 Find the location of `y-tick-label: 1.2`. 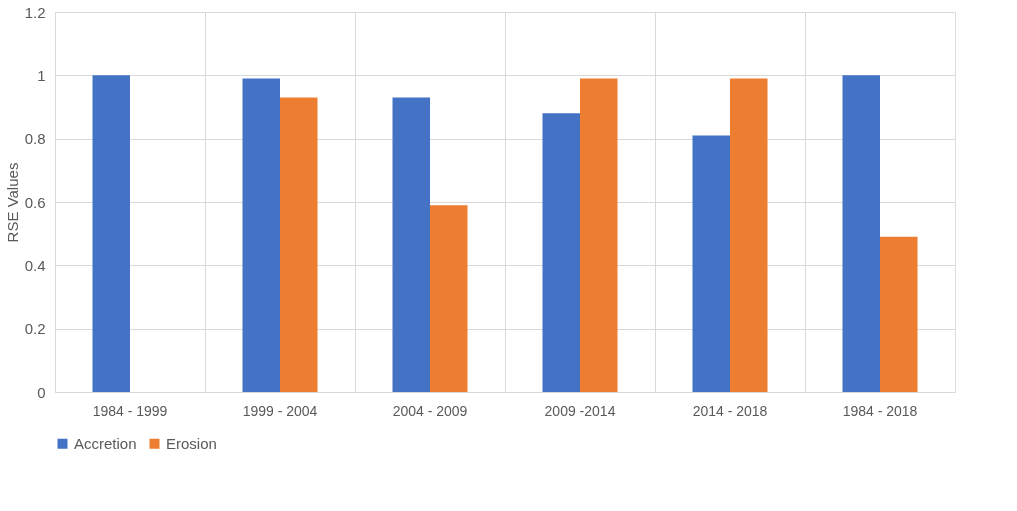

y-tick-label: 1.2 is located at coordinates (35, 12).